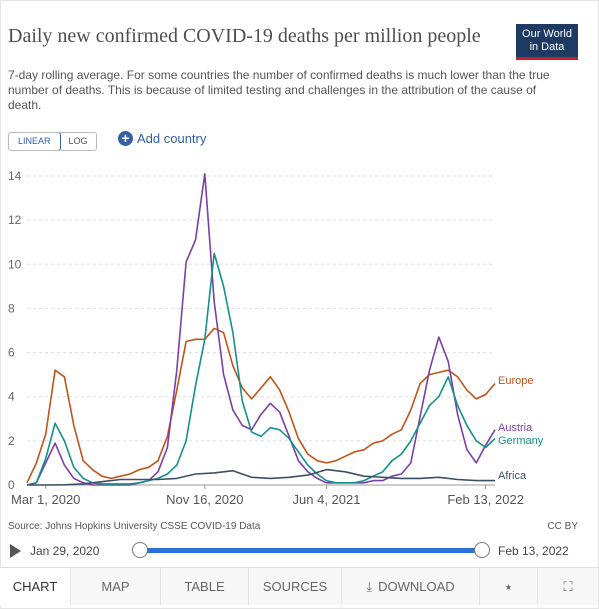 Image resolution: width=599 pixels, height=609 pixels. I want to click on x-tick-label: Feb 13, 2022, so click(485, 499).